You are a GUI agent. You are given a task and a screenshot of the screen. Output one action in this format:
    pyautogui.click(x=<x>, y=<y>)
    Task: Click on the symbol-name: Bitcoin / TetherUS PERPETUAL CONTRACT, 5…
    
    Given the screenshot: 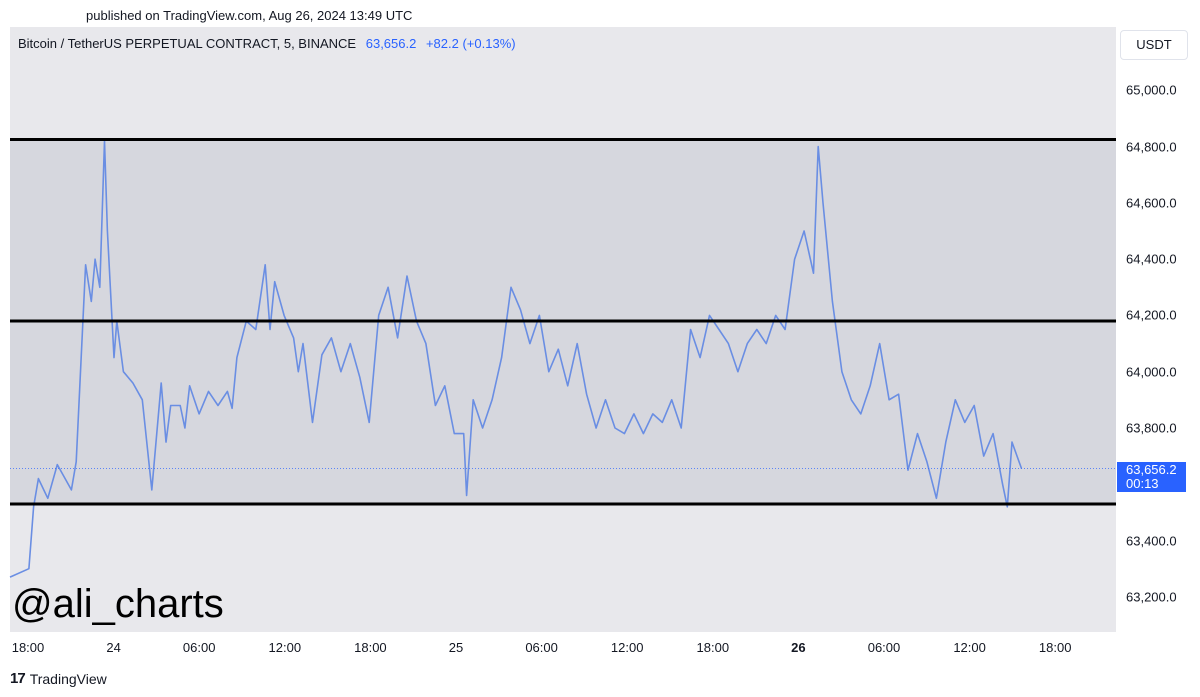 What is the action you would take?
    pyautogui.click(x=187, y=43)
    